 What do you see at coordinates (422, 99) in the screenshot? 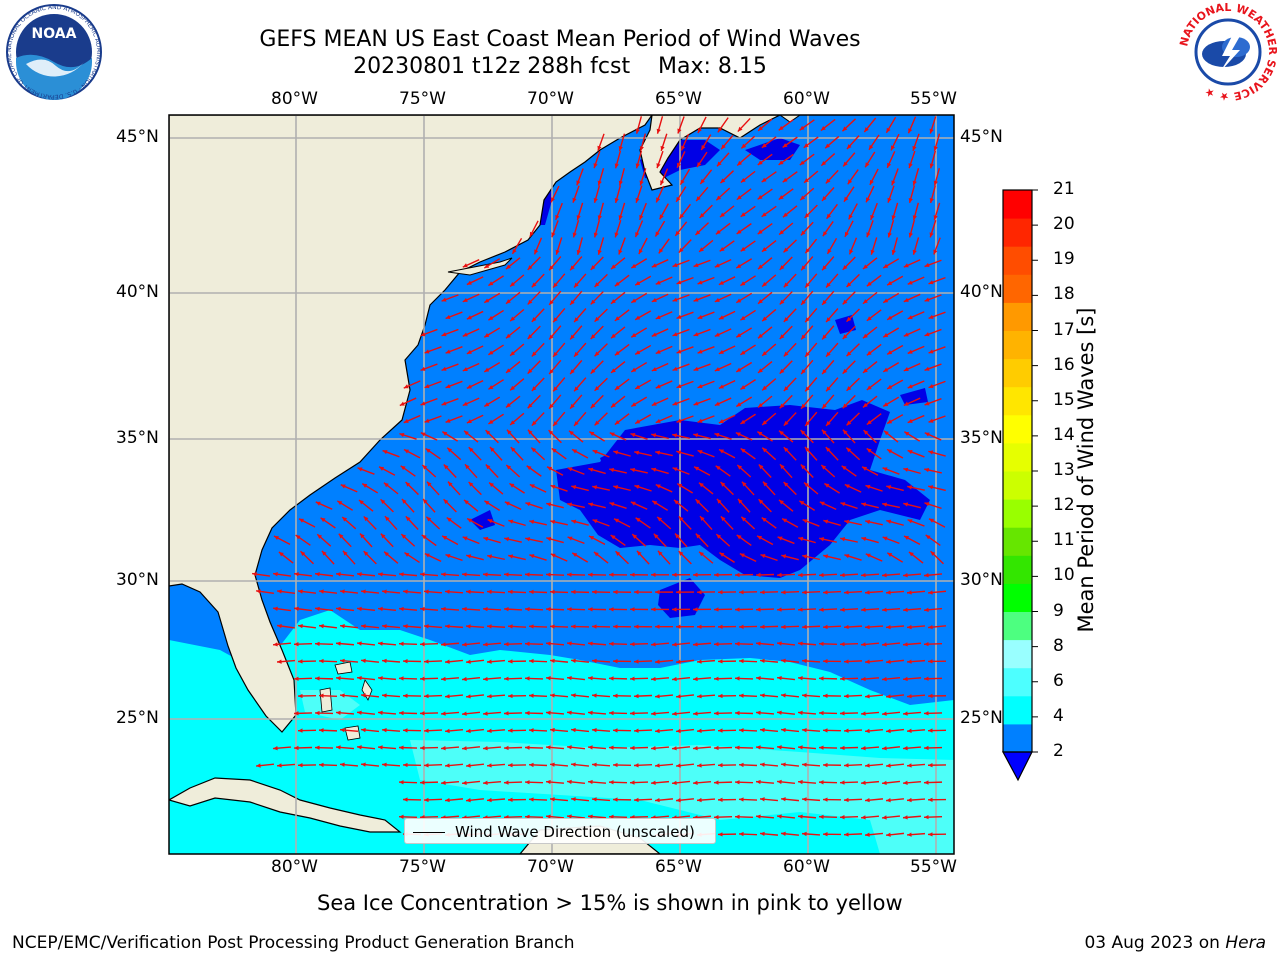
I see `lon-label-top-75w: 75°W` at bounding box center [422, 99].